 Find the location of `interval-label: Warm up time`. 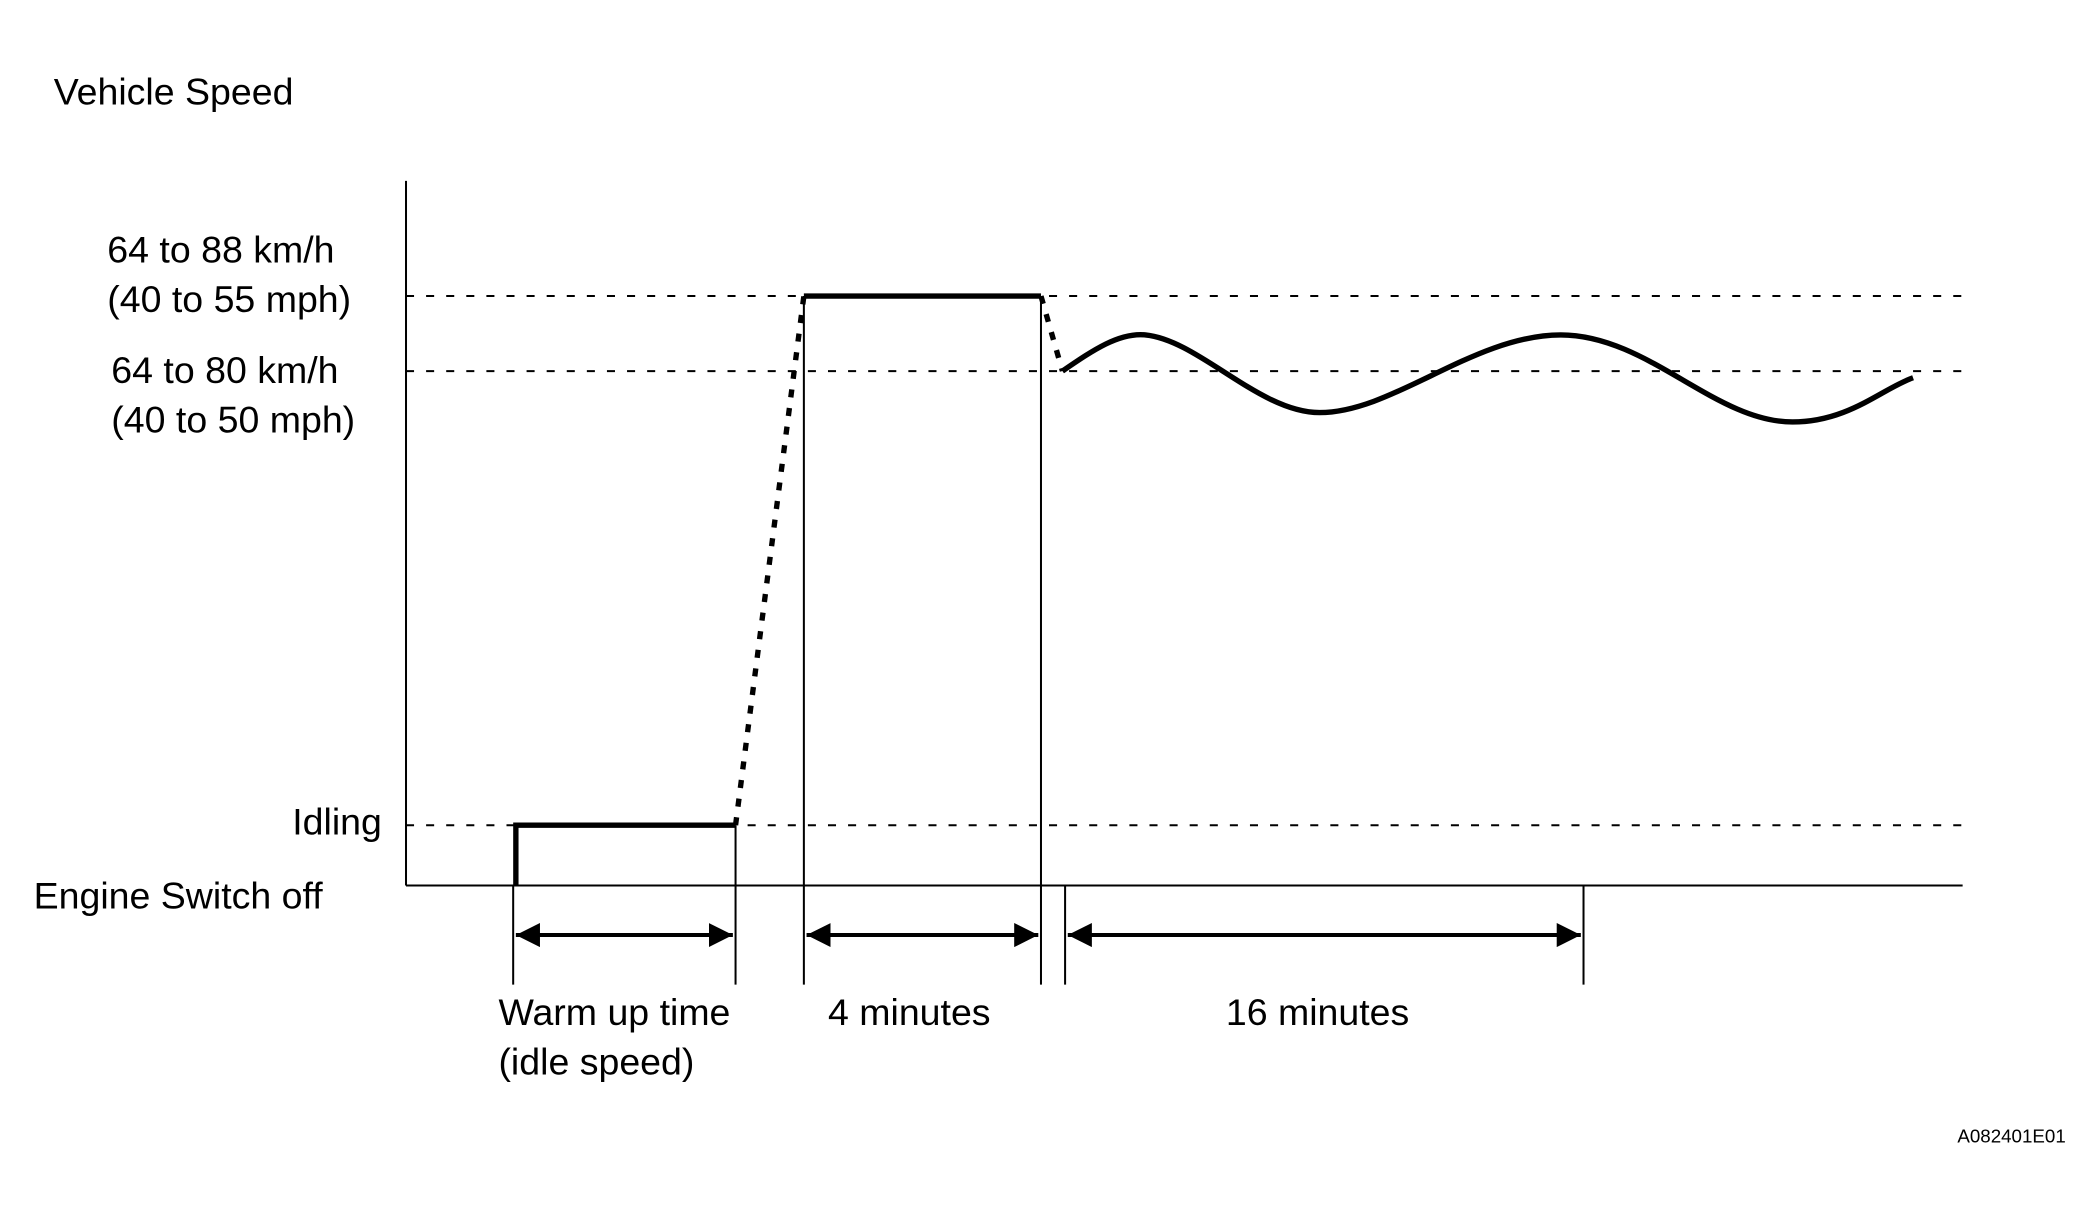

interval-label: Warm up time is located at coordinates (614, 1012).